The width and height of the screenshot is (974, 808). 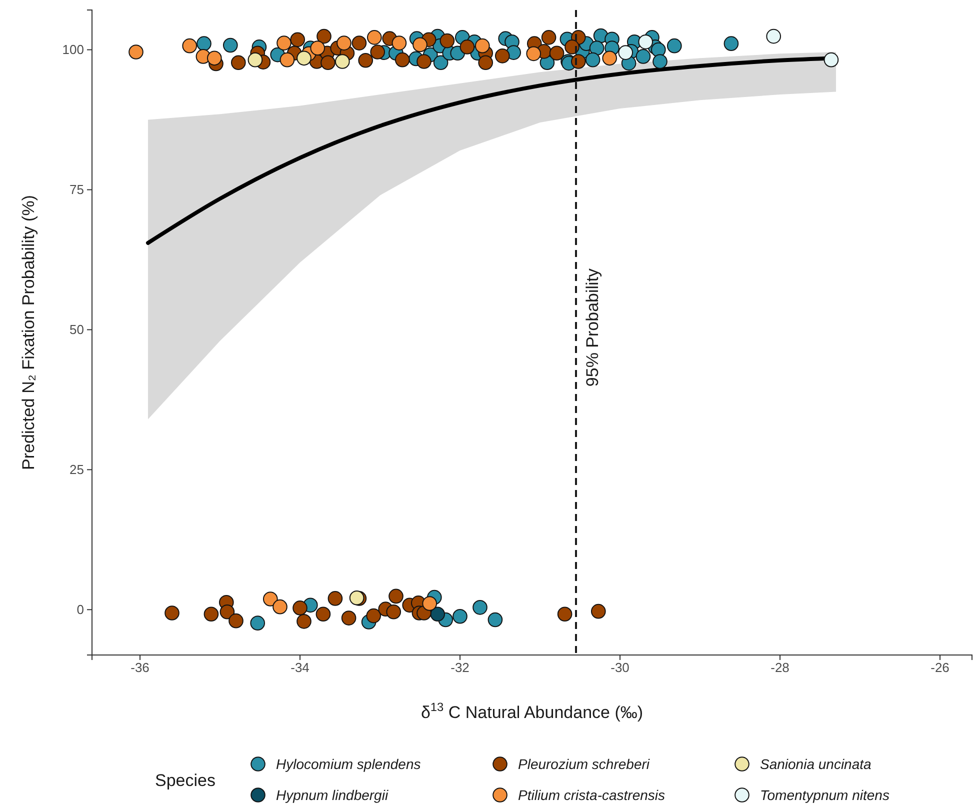 I want to click on legend-label: Ptilium crista-castrensis, so click(x=592, y=795).